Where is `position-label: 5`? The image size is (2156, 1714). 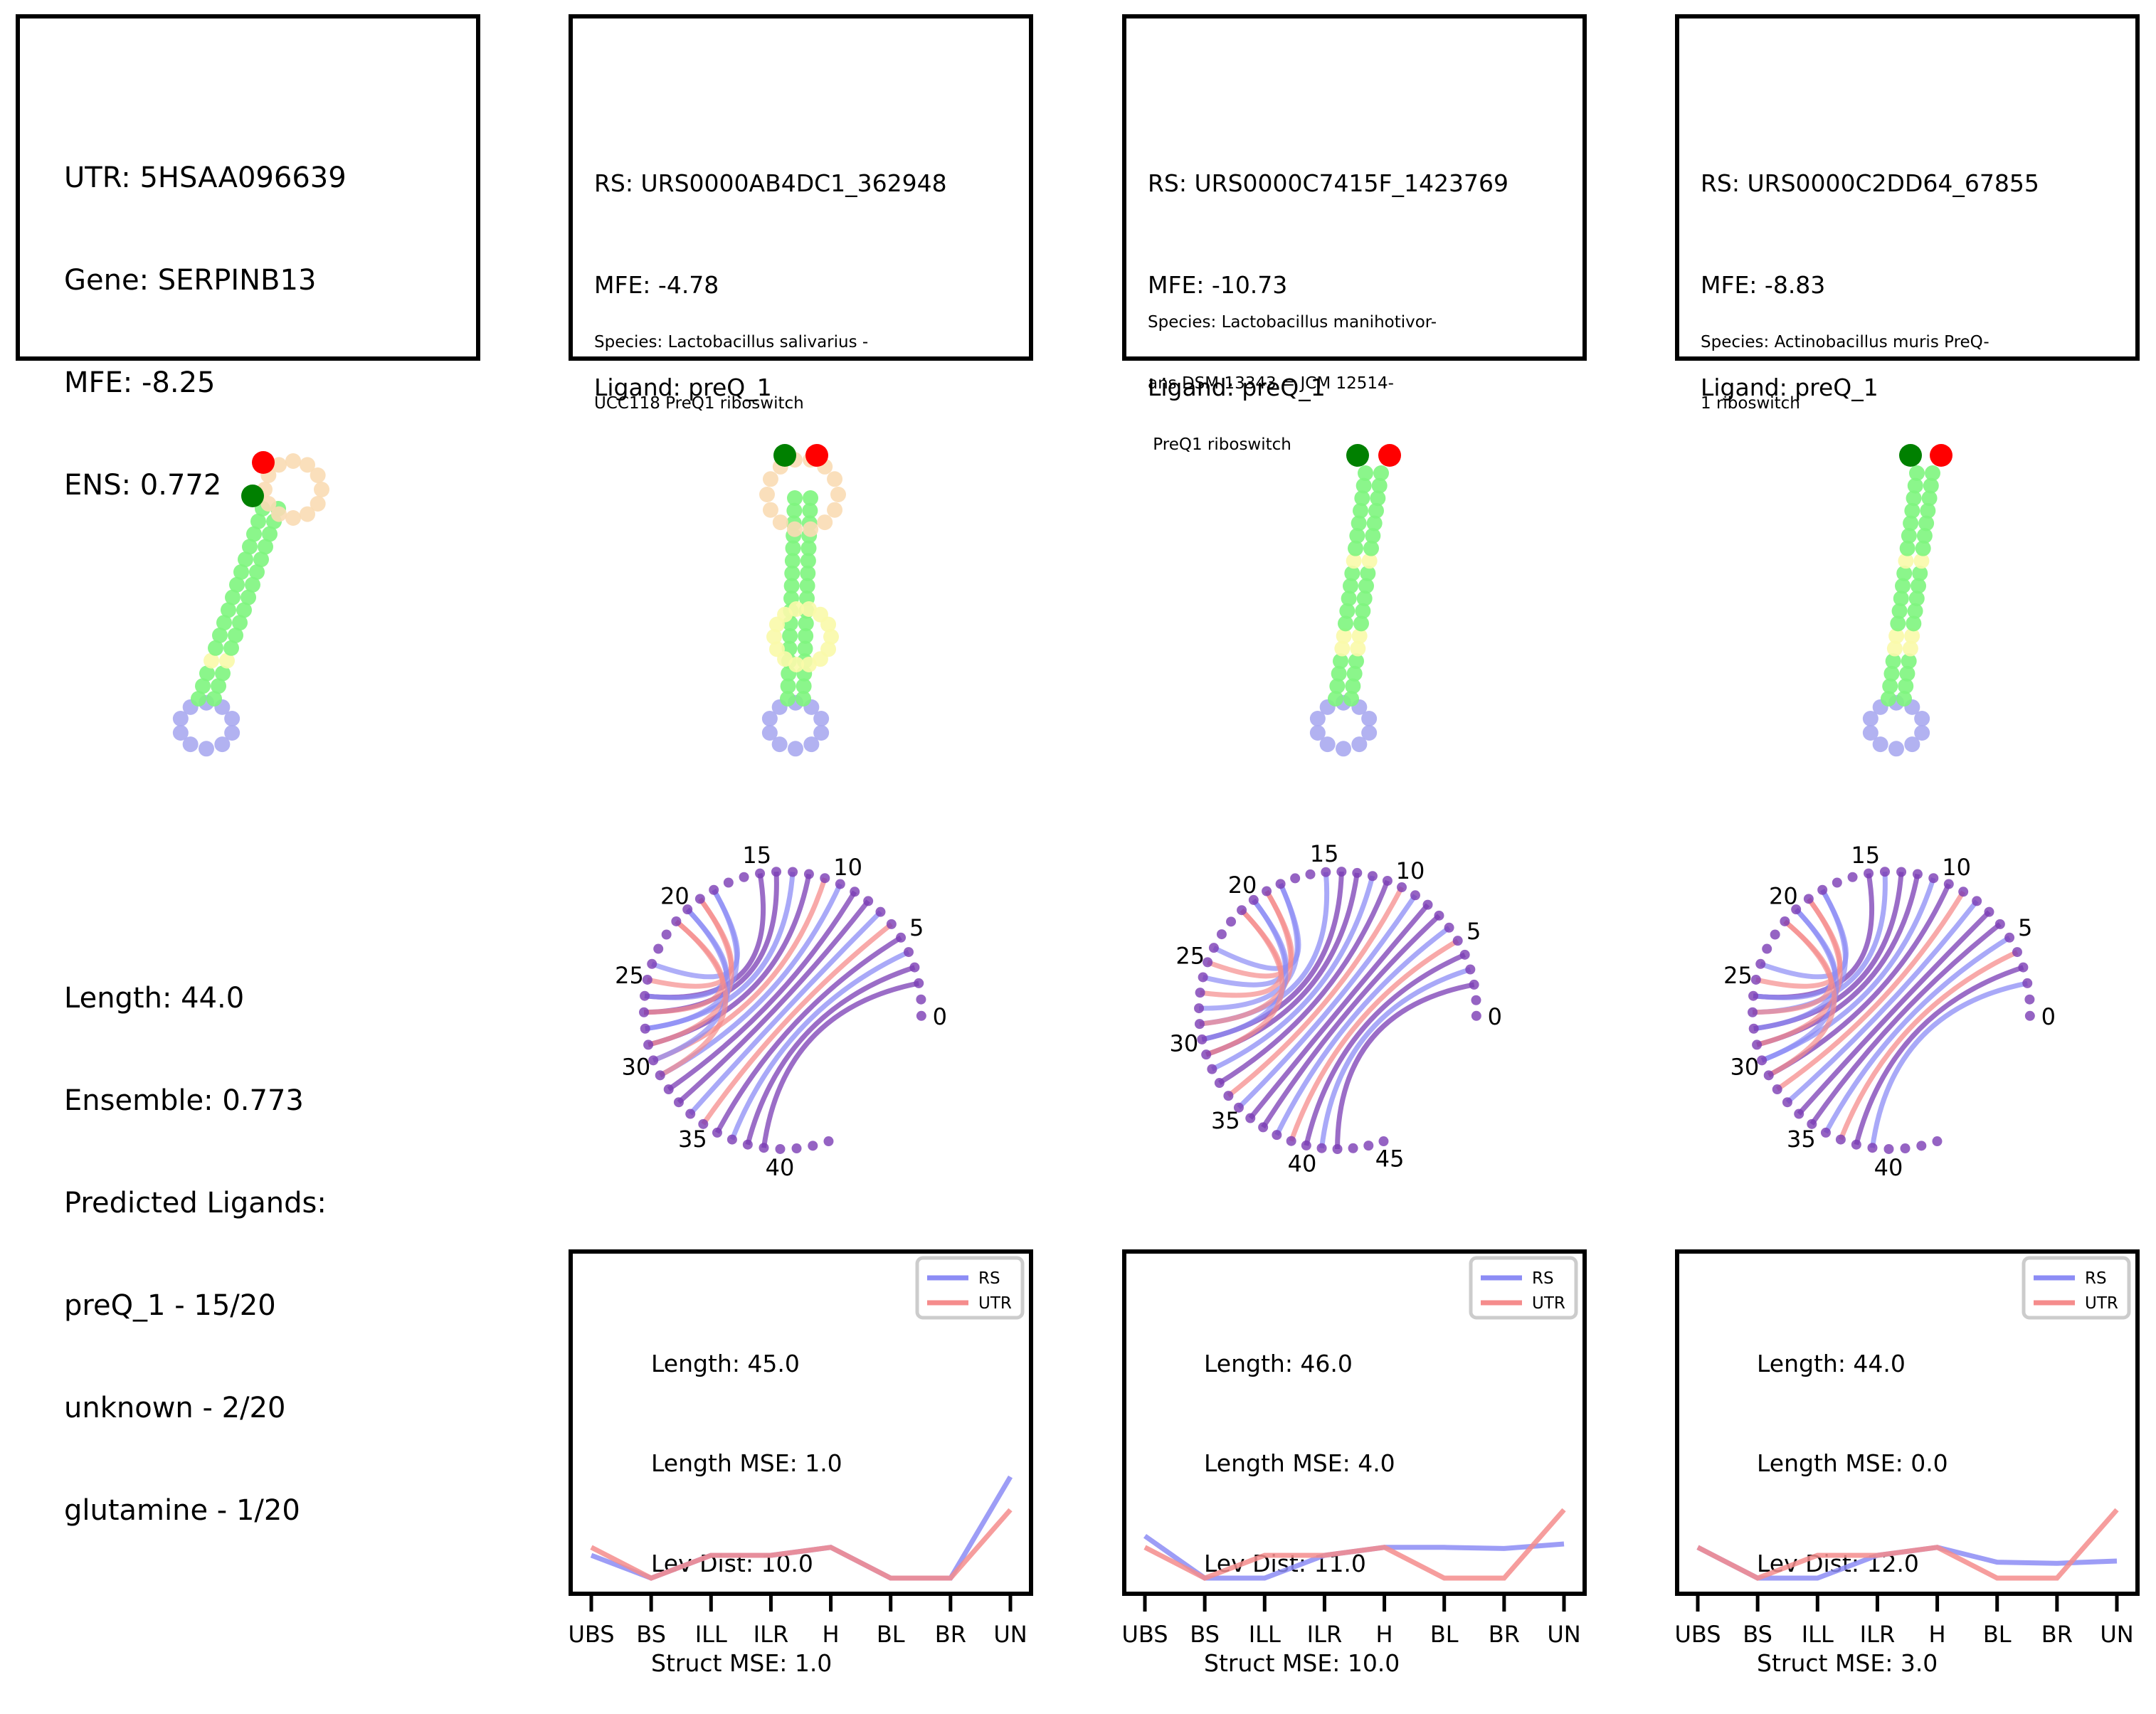 position-label: 5 is located at coordinates (1474, 931).